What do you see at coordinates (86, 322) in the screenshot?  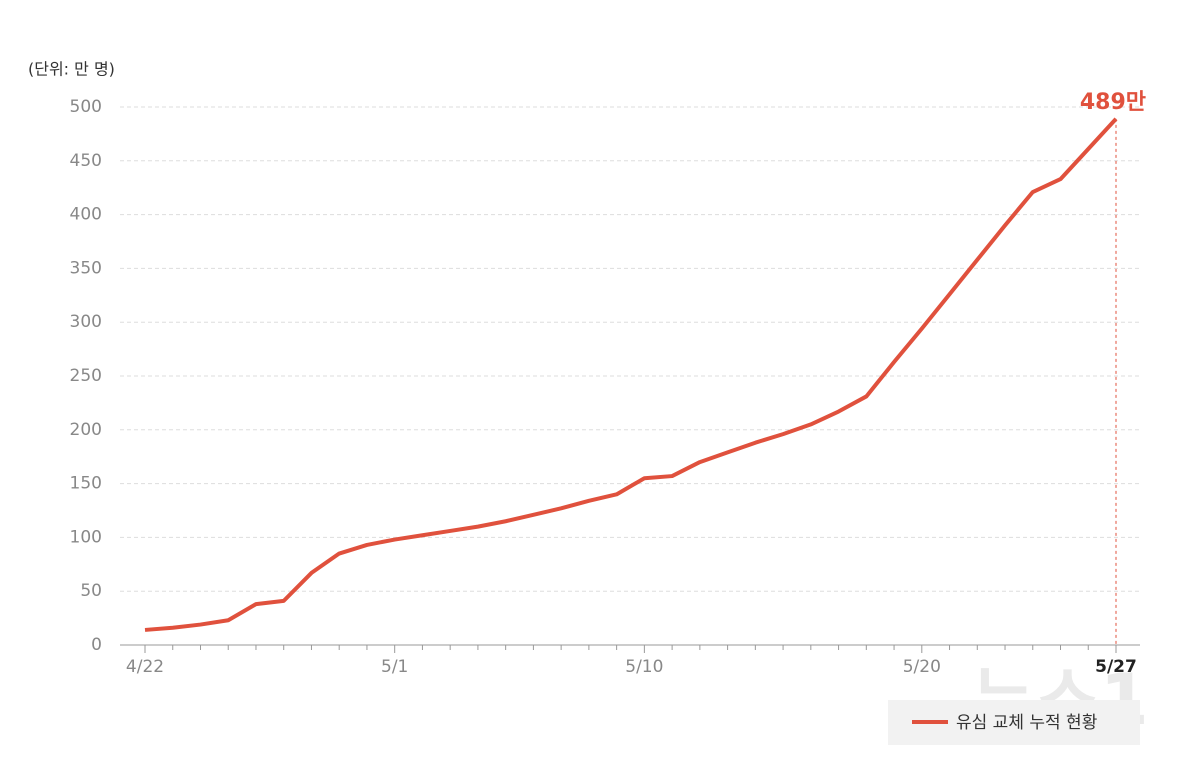 I see `y-tick-label: 300` at bounding box center [86, 322].